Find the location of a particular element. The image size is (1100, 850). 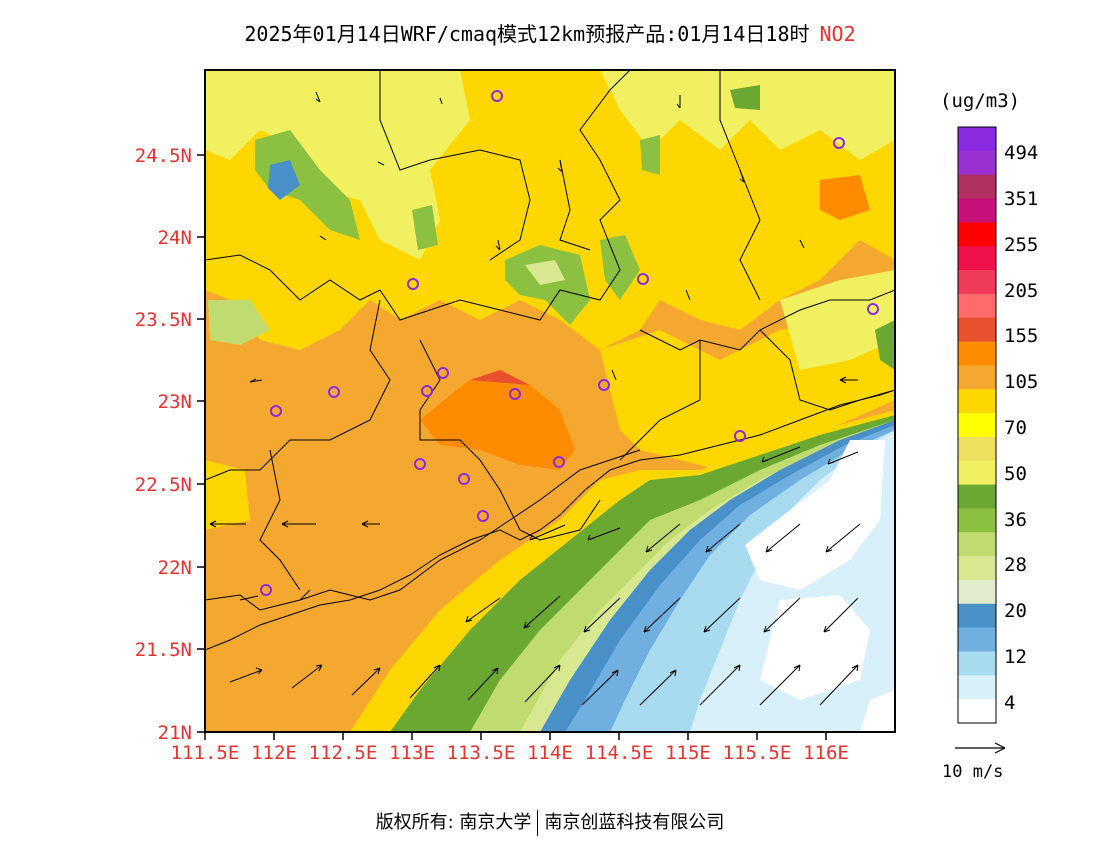

green-hill-center-light is located at coordinates (545, 272).